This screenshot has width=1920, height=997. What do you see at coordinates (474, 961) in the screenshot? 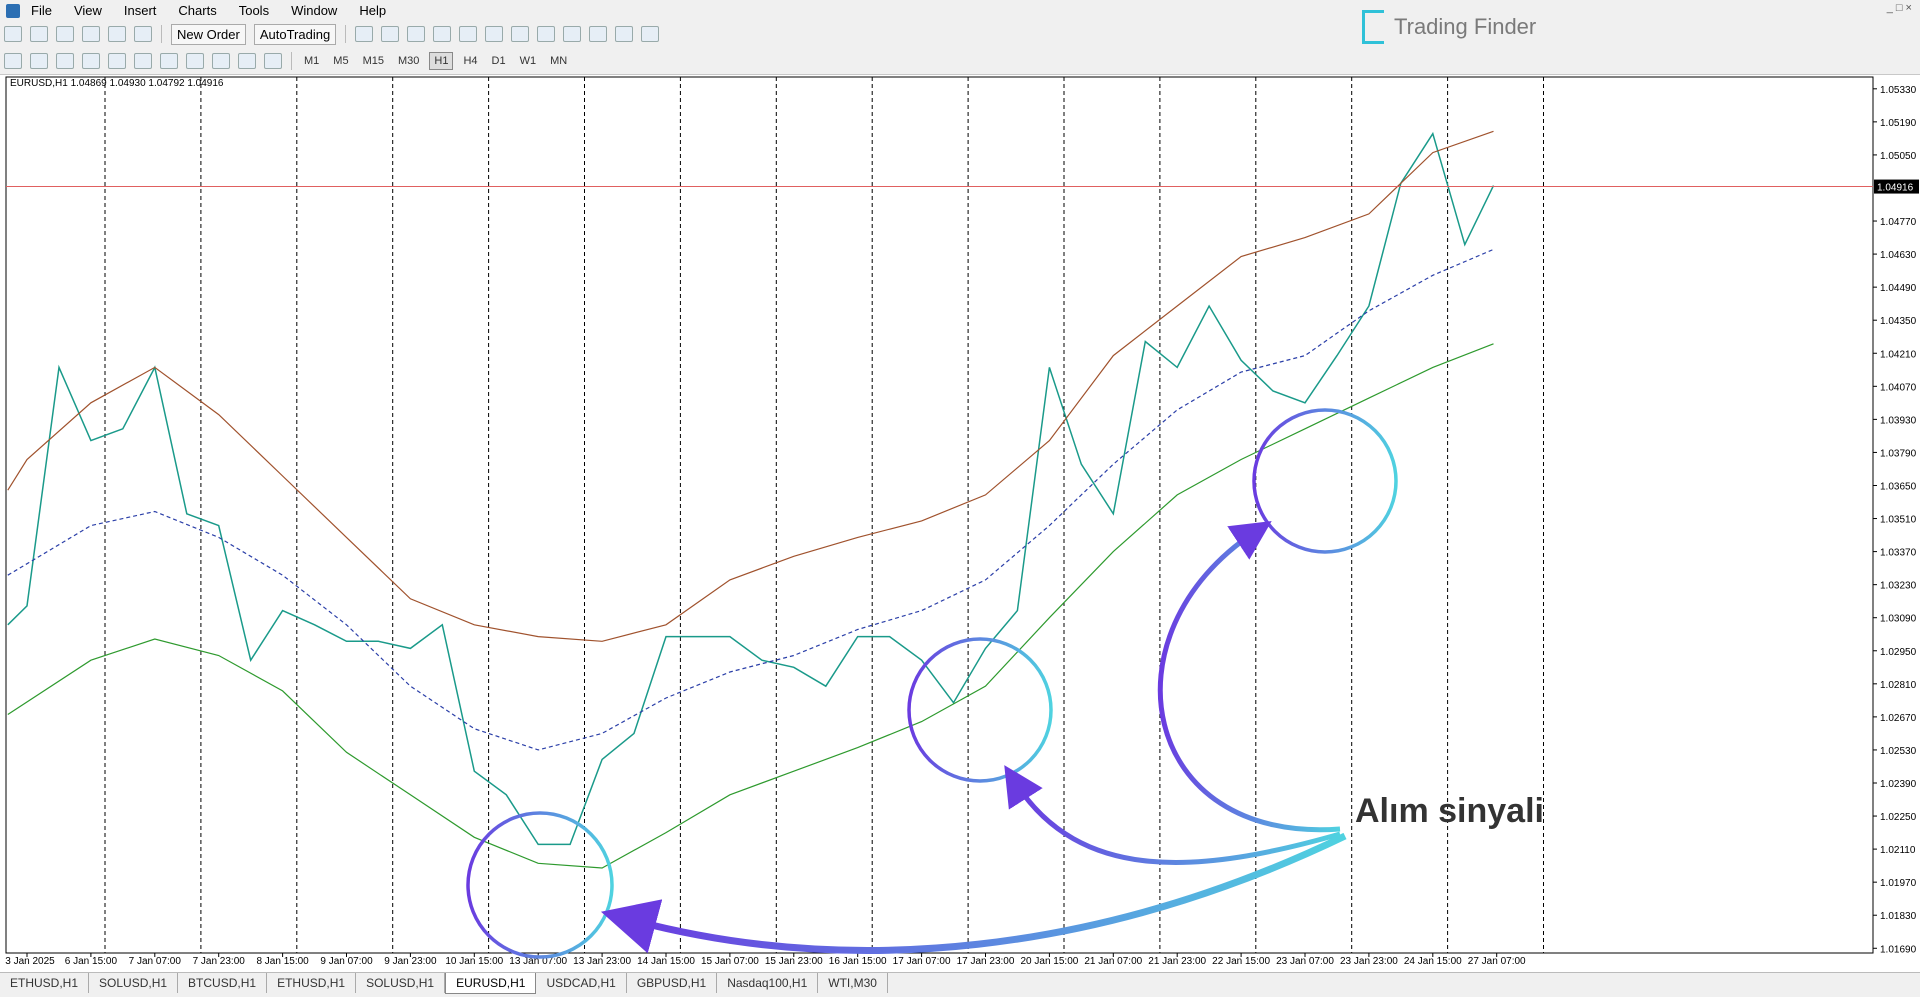
I see `time-label: 10 Jan 15:00` at bounding box center [474, 961].